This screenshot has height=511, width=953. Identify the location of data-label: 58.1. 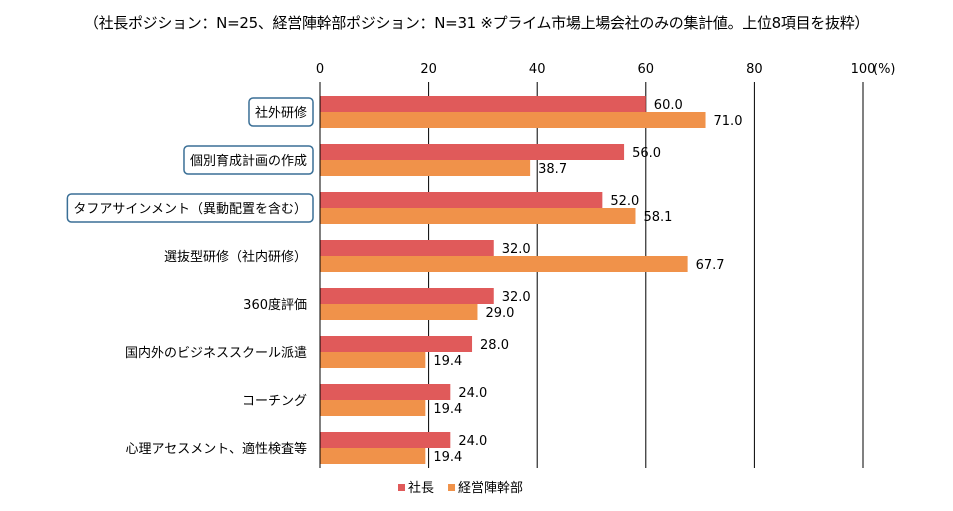
(657, 217).